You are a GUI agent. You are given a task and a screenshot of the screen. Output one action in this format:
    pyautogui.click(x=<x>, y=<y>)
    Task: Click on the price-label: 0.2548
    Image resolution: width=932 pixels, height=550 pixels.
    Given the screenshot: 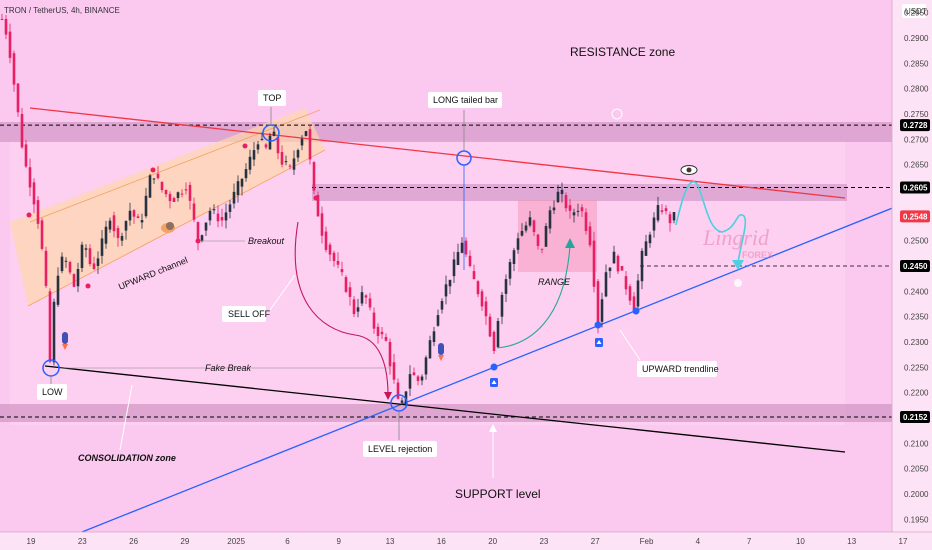 What is the action you would take?
    pyautogui.click(x=915, y=216)
    